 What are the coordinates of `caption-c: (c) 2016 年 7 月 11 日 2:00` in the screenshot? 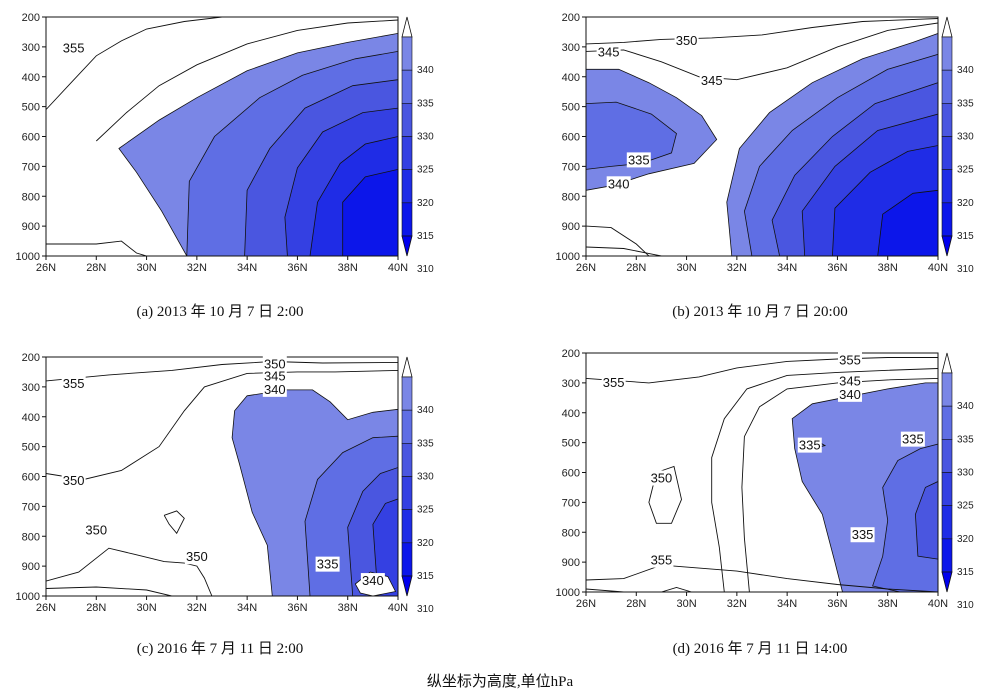 It's located at (220, 649).